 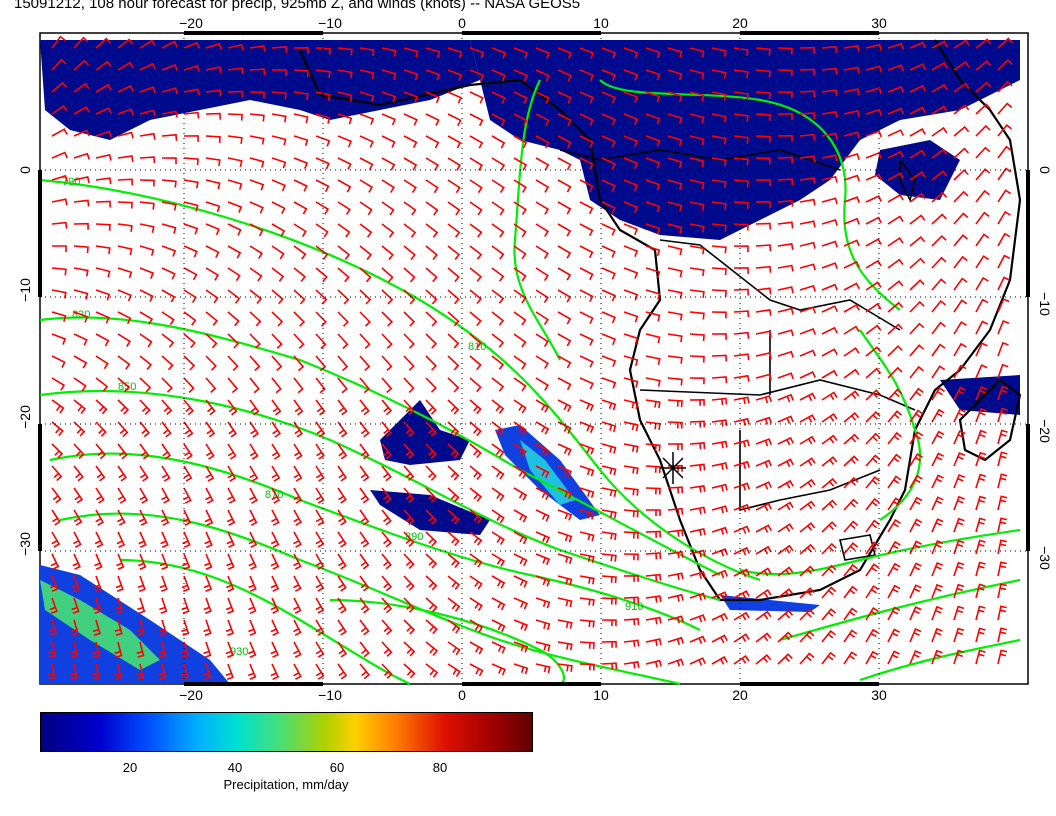 I want to click on colorbar-tick-label: 20, so click(x=130, y=767).